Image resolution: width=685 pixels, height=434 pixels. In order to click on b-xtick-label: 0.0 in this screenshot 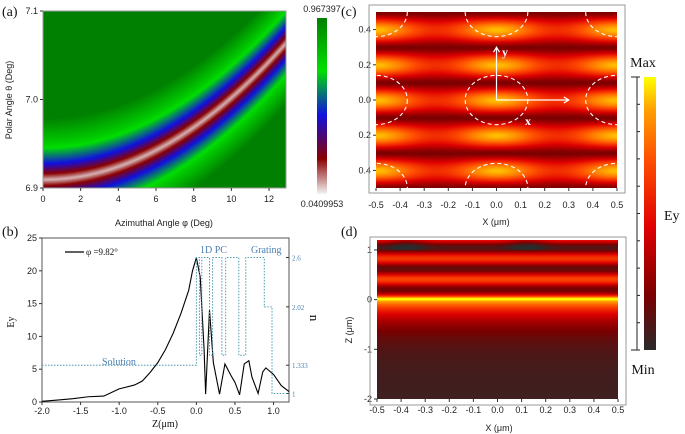, I will do `click(196, 411)`.